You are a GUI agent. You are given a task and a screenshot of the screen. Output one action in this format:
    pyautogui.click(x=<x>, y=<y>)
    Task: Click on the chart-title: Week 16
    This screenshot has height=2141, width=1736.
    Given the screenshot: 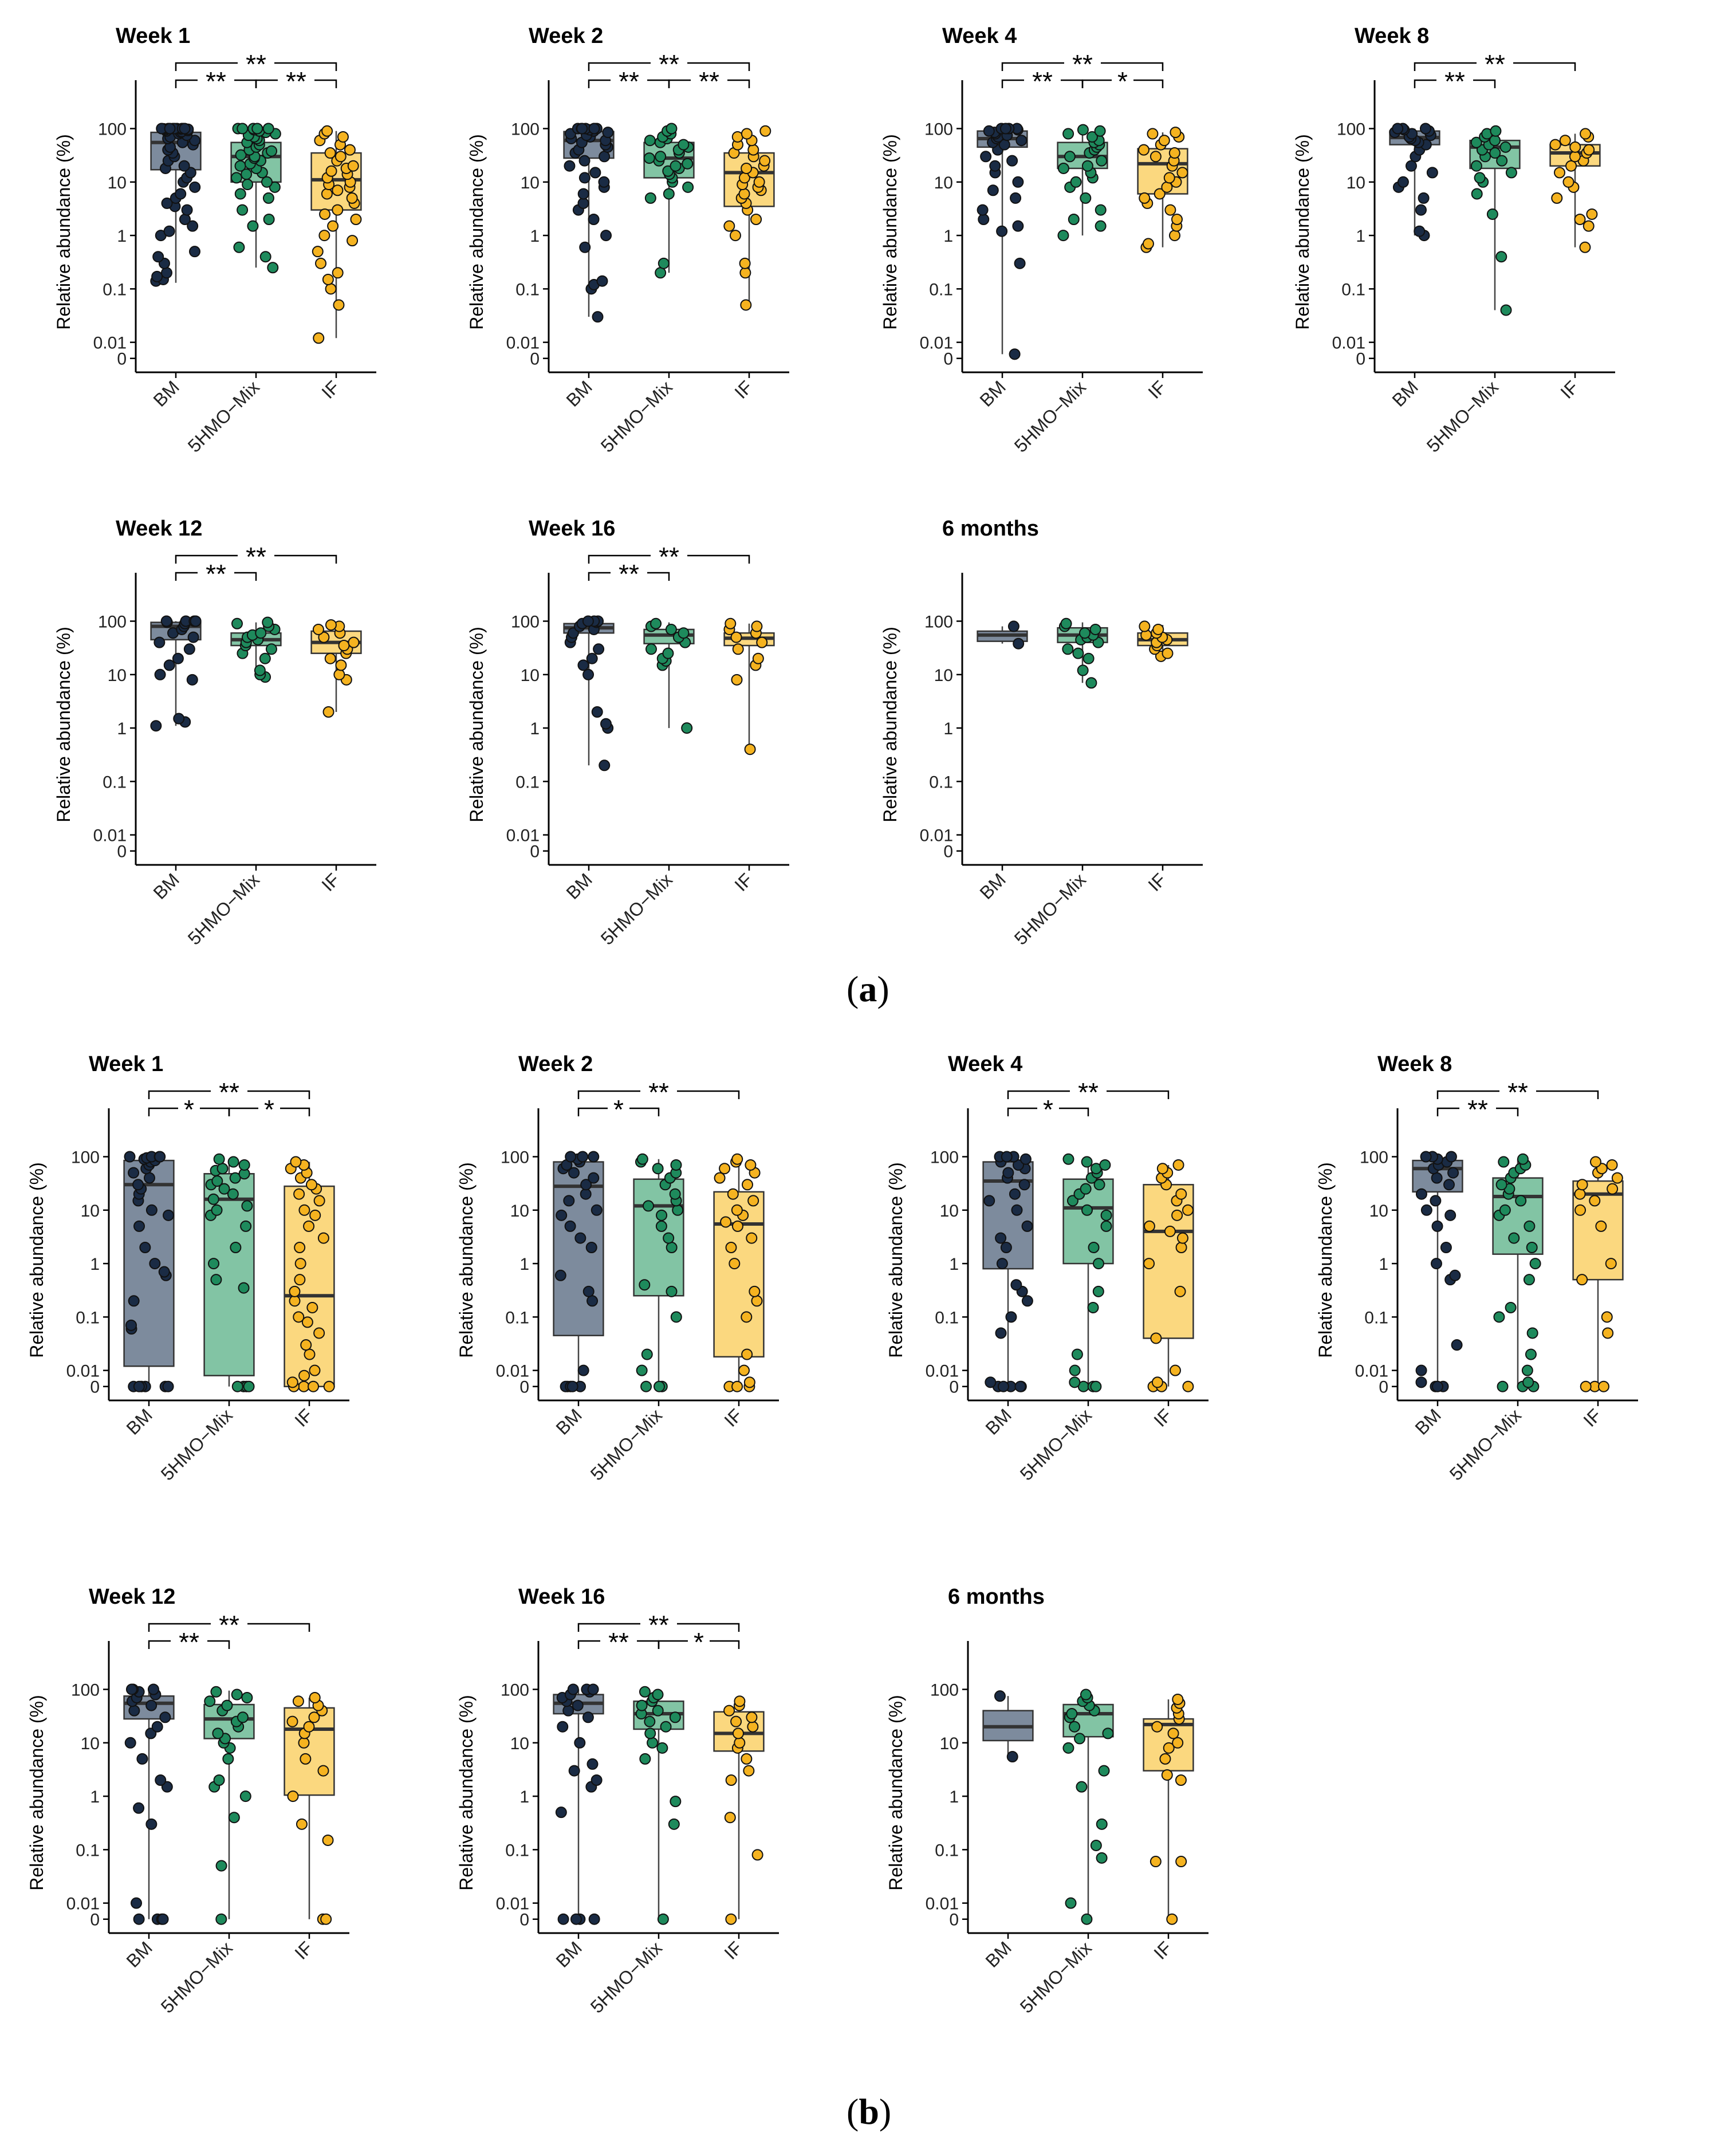 What is the action you would take?
    pyautogui.click(x=572, y=529)
    